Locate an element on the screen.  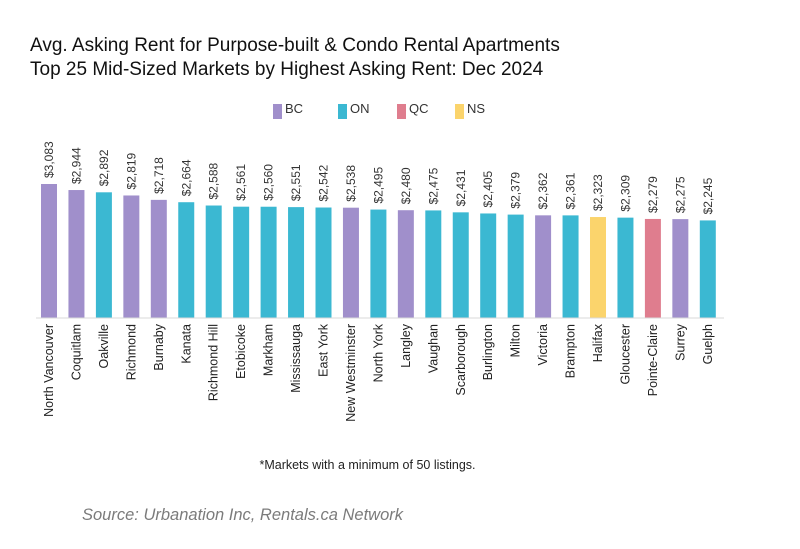
category-label-etobicoke: Etobicoke is located at coordinates (241, 351).